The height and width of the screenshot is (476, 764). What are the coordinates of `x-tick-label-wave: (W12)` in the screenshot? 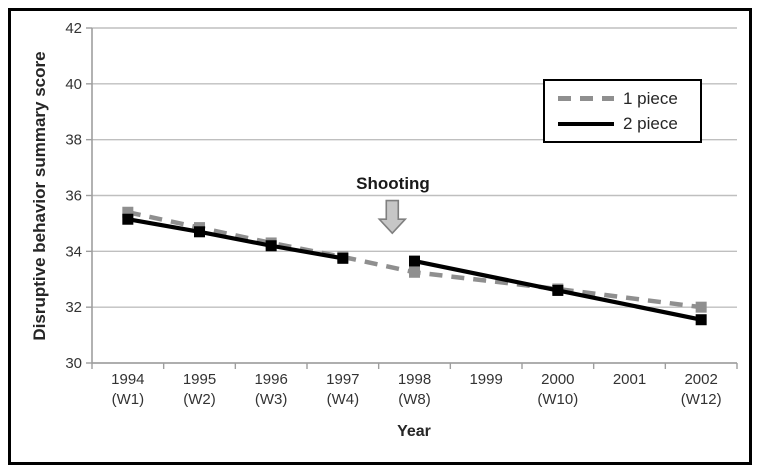 It's located at (701, 399).